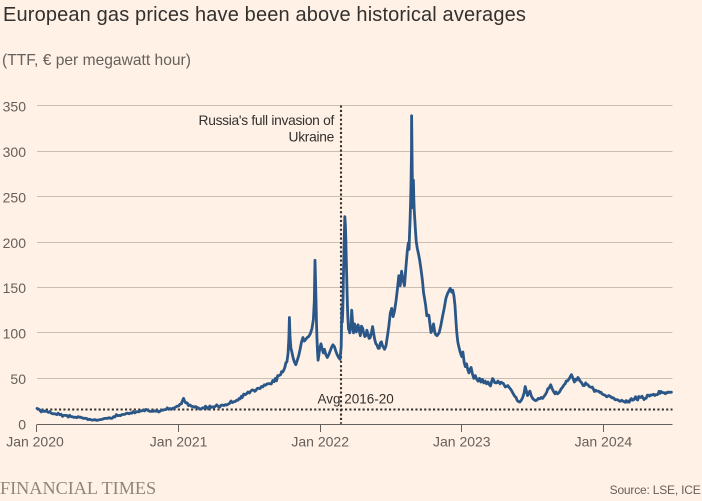 This screenshot has height=501, width=702. What do you see at coordinates (78, 488) in the screenshot?
I see `svg-text: FINANCIAL TIMES` at bounding box center [78, 488].